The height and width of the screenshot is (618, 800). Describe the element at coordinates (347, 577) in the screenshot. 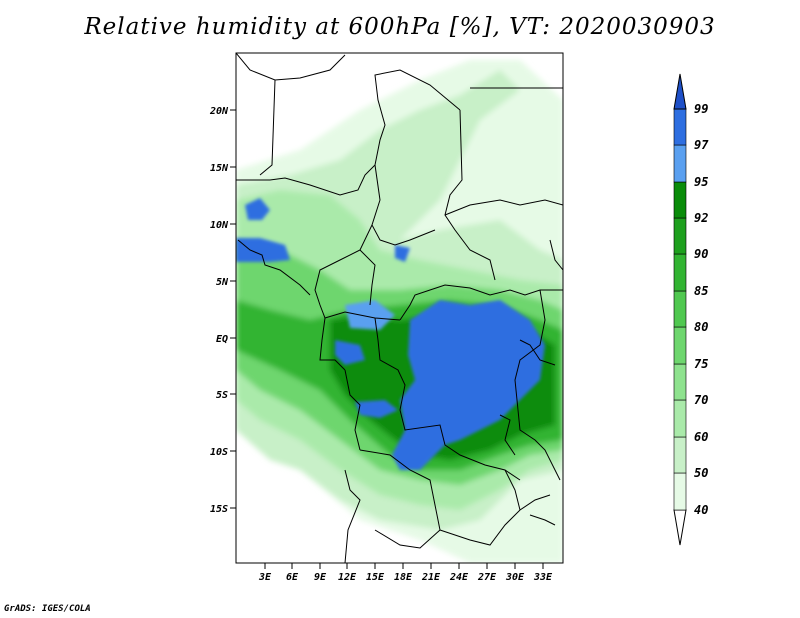

I see `lon-tick-label: 12E` at that location.